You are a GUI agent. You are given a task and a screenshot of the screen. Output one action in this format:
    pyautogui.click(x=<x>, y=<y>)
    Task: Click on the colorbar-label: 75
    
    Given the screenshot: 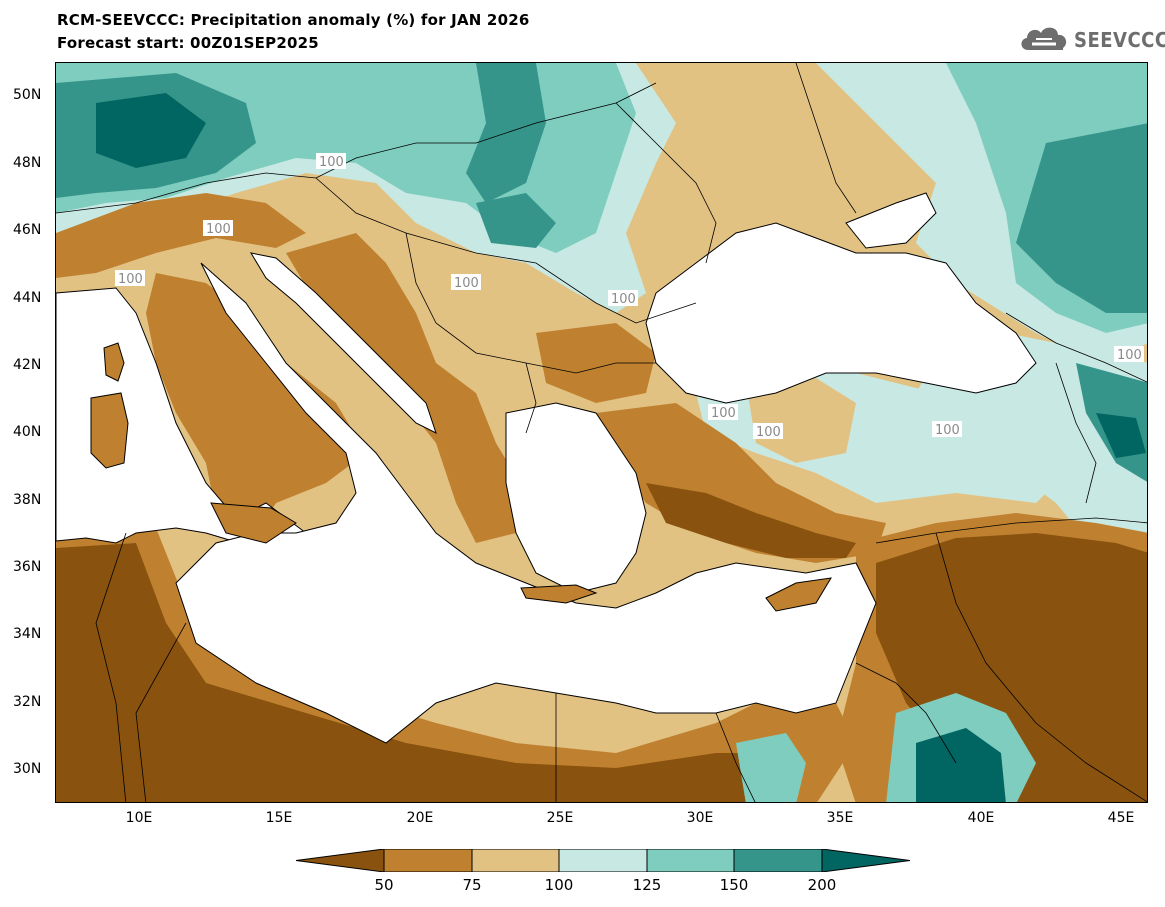 What is the action you would take?
    pyautogui.click(x=472, y=885)
    